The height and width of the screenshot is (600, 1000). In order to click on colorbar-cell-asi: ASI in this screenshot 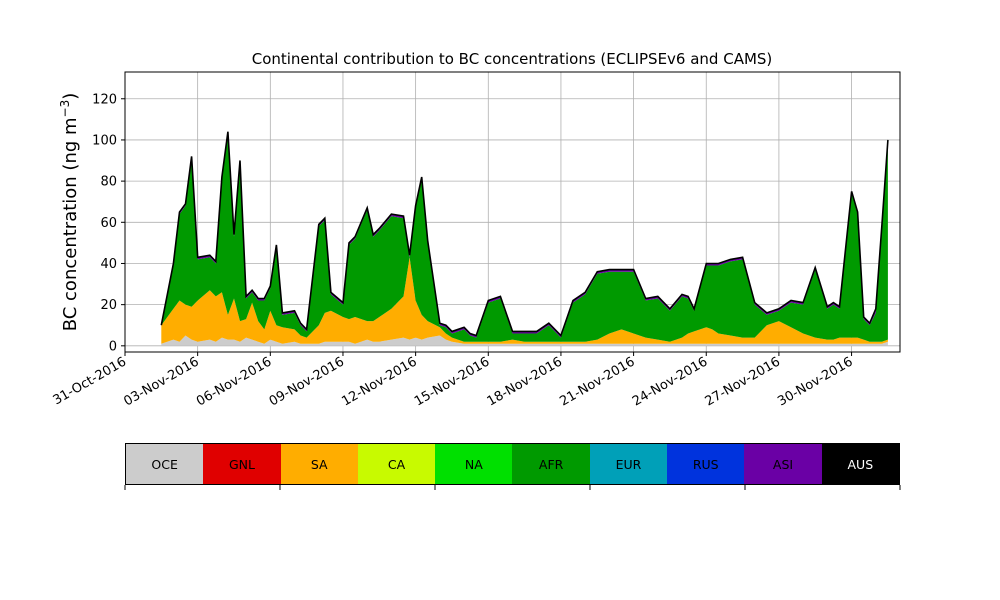, I will do `click(783, 464)`.